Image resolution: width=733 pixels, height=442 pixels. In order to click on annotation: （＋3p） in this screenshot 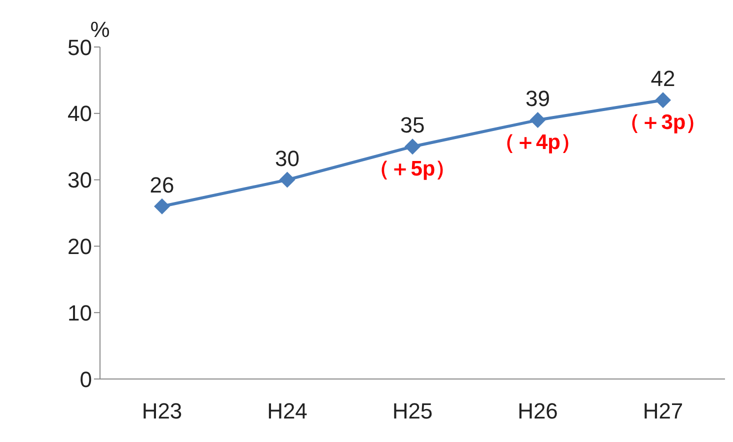, I will do `click(663, 122)`.